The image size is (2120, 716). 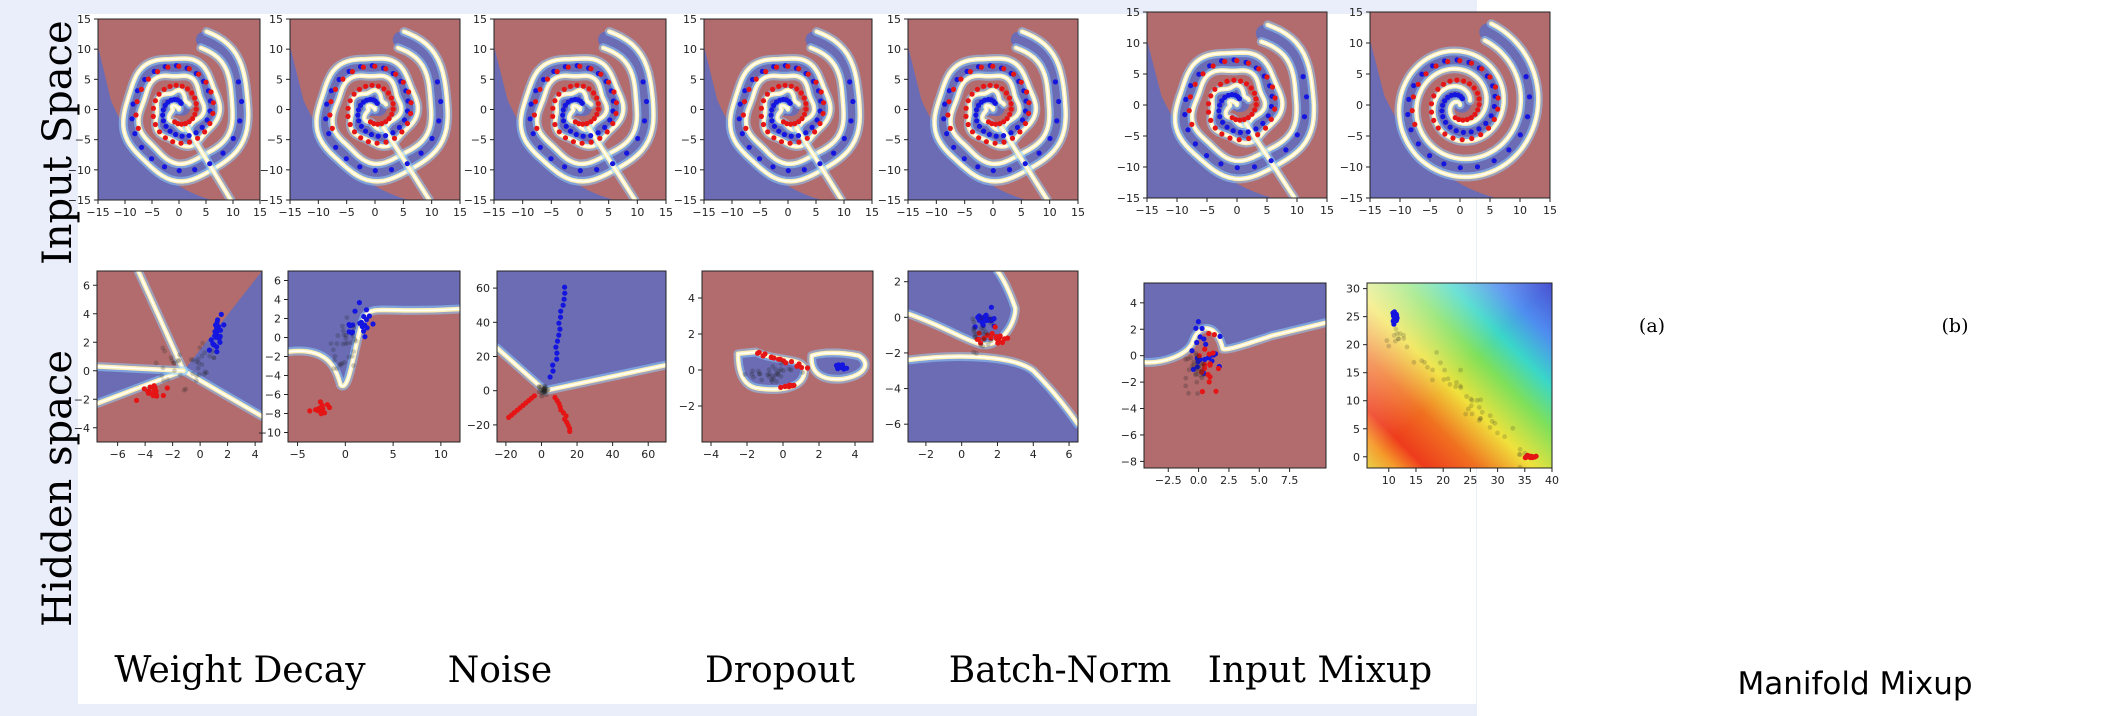 What do you see at coordinates (1470, 480) in the screenshot?
I see `x-tick-label: 25` at bounding box center [1470, 480].